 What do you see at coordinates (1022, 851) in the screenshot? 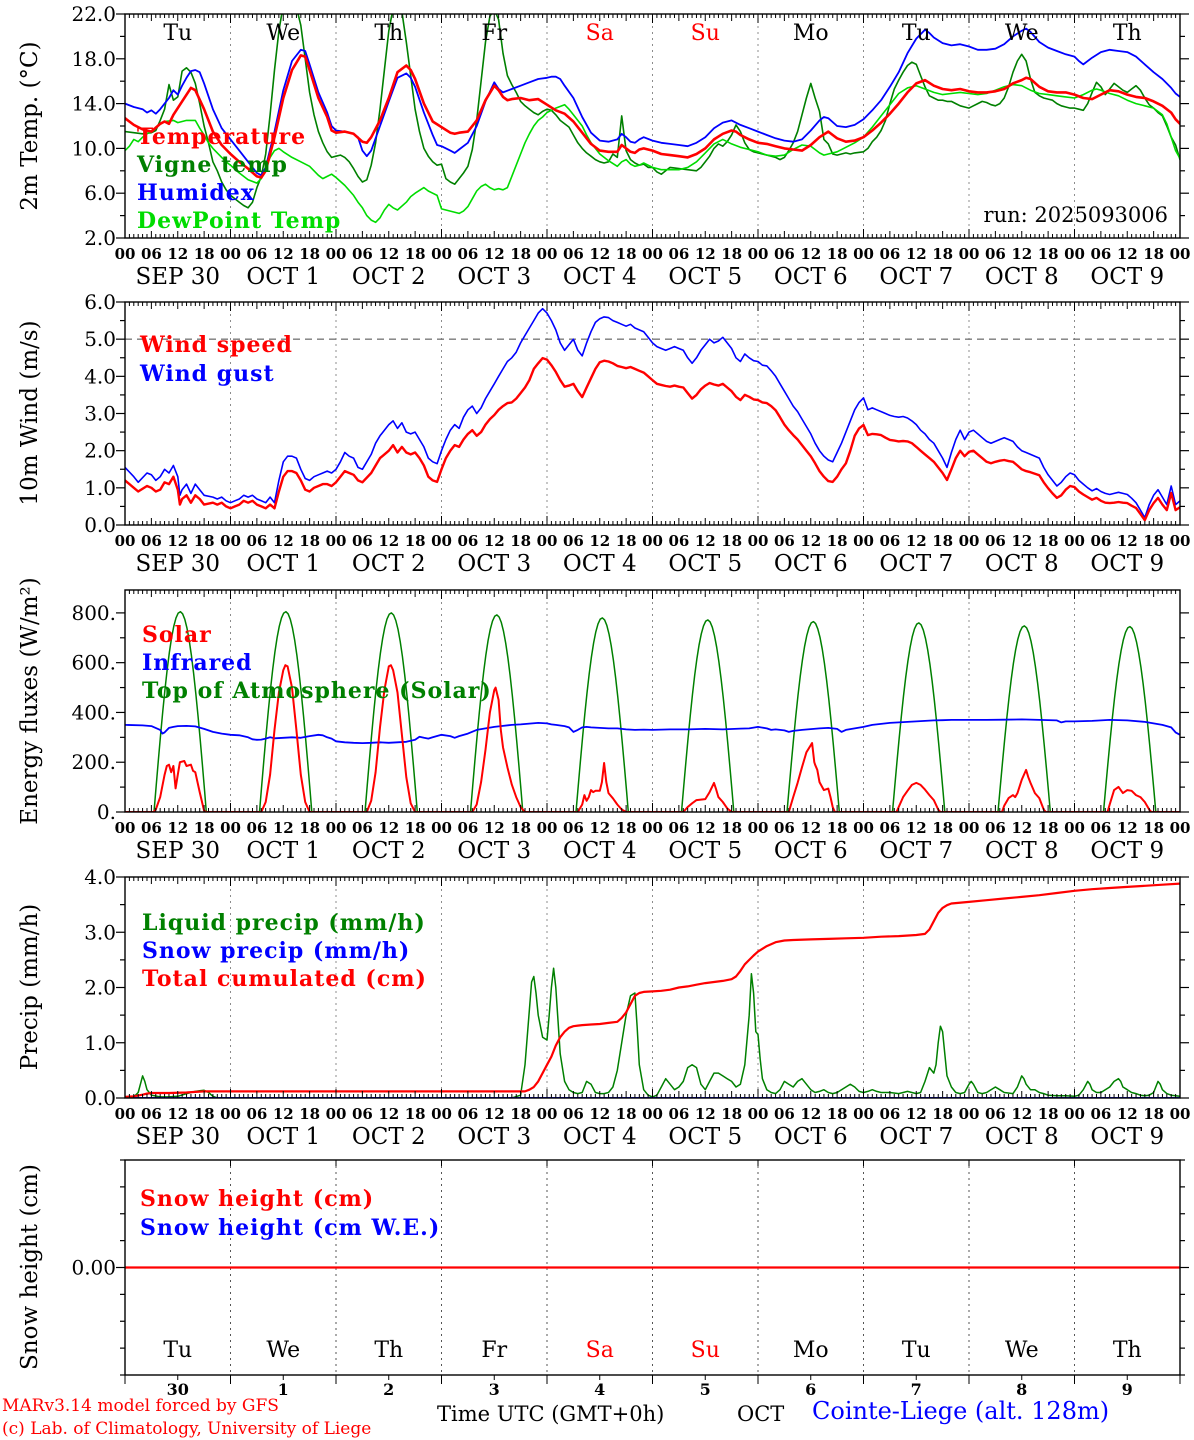
I see `svg-text: OCT 8` at bounding box center [1022, 851].